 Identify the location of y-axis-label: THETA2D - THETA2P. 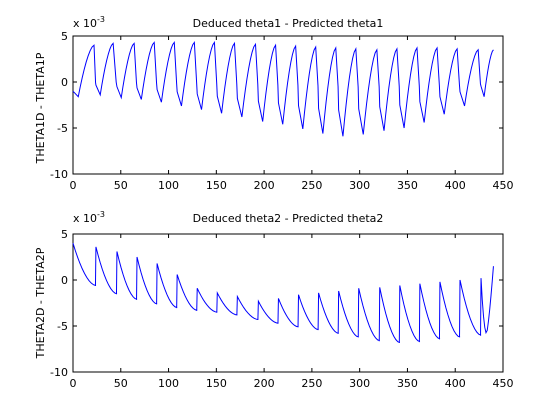
(40, 303).